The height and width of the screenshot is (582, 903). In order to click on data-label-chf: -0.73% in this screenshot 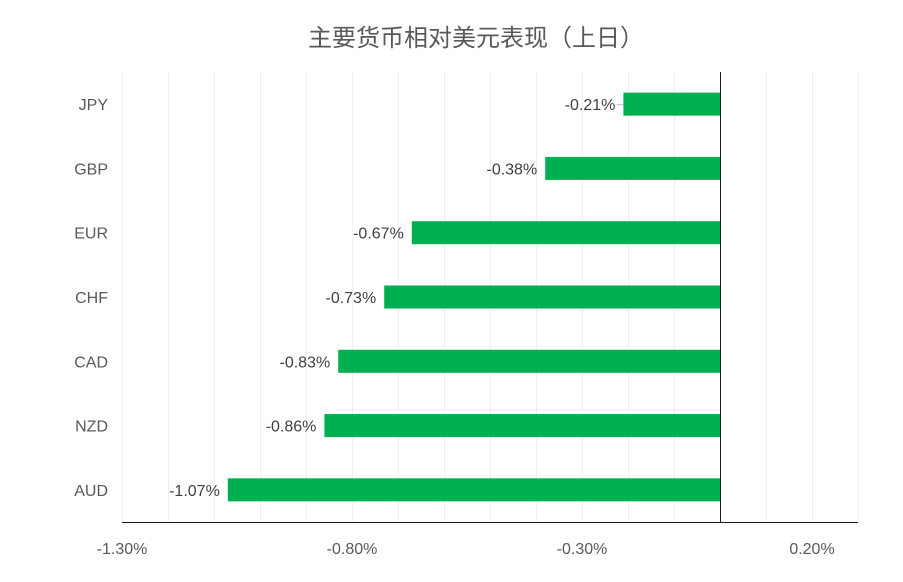, I will do `click(350, 298)`.